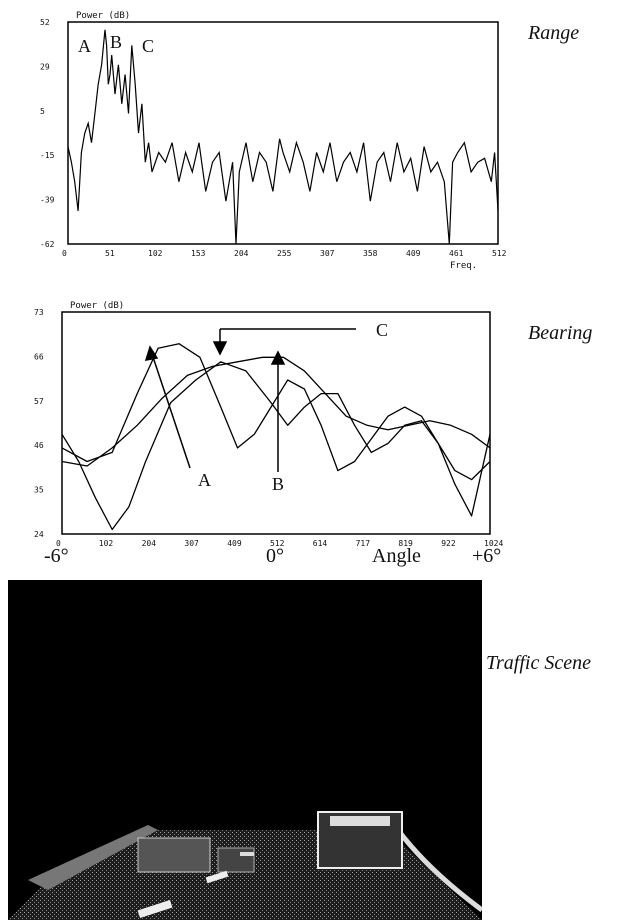 This screenshot has width=622, height=920. I want to click on car-left, so click(174, 855).